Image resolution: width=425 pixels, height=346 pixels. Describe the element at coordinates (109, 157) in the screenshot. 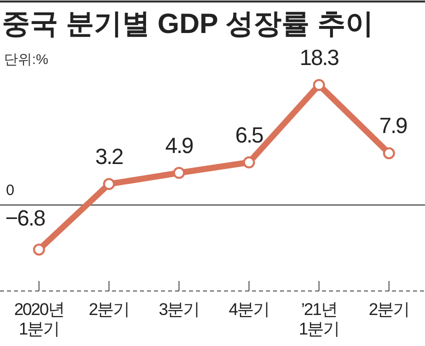

I see `data-label: 3.2` at that location.